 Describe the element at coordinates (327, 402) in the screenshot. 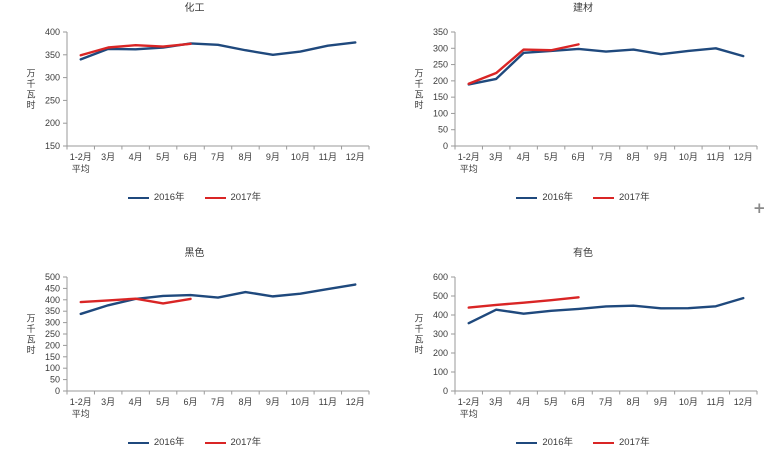

I see `x-tick-label: 11月` at that location.